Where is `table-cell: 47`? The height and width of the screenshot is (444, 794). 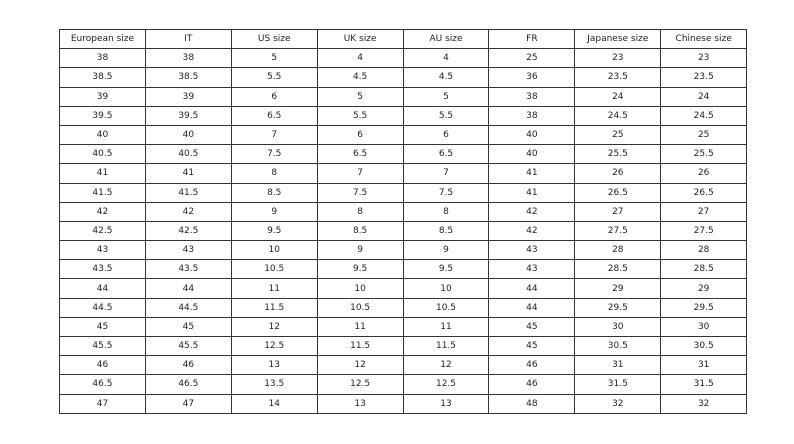 table-cell: 47 is located at coordinates (102, 403).